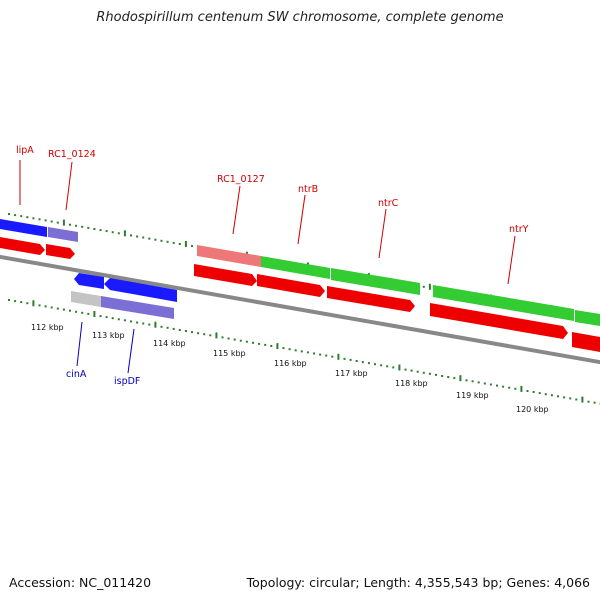 The image size is (600, 600). I want to click on kbp-label: 116 kbp, so click(290, 363).